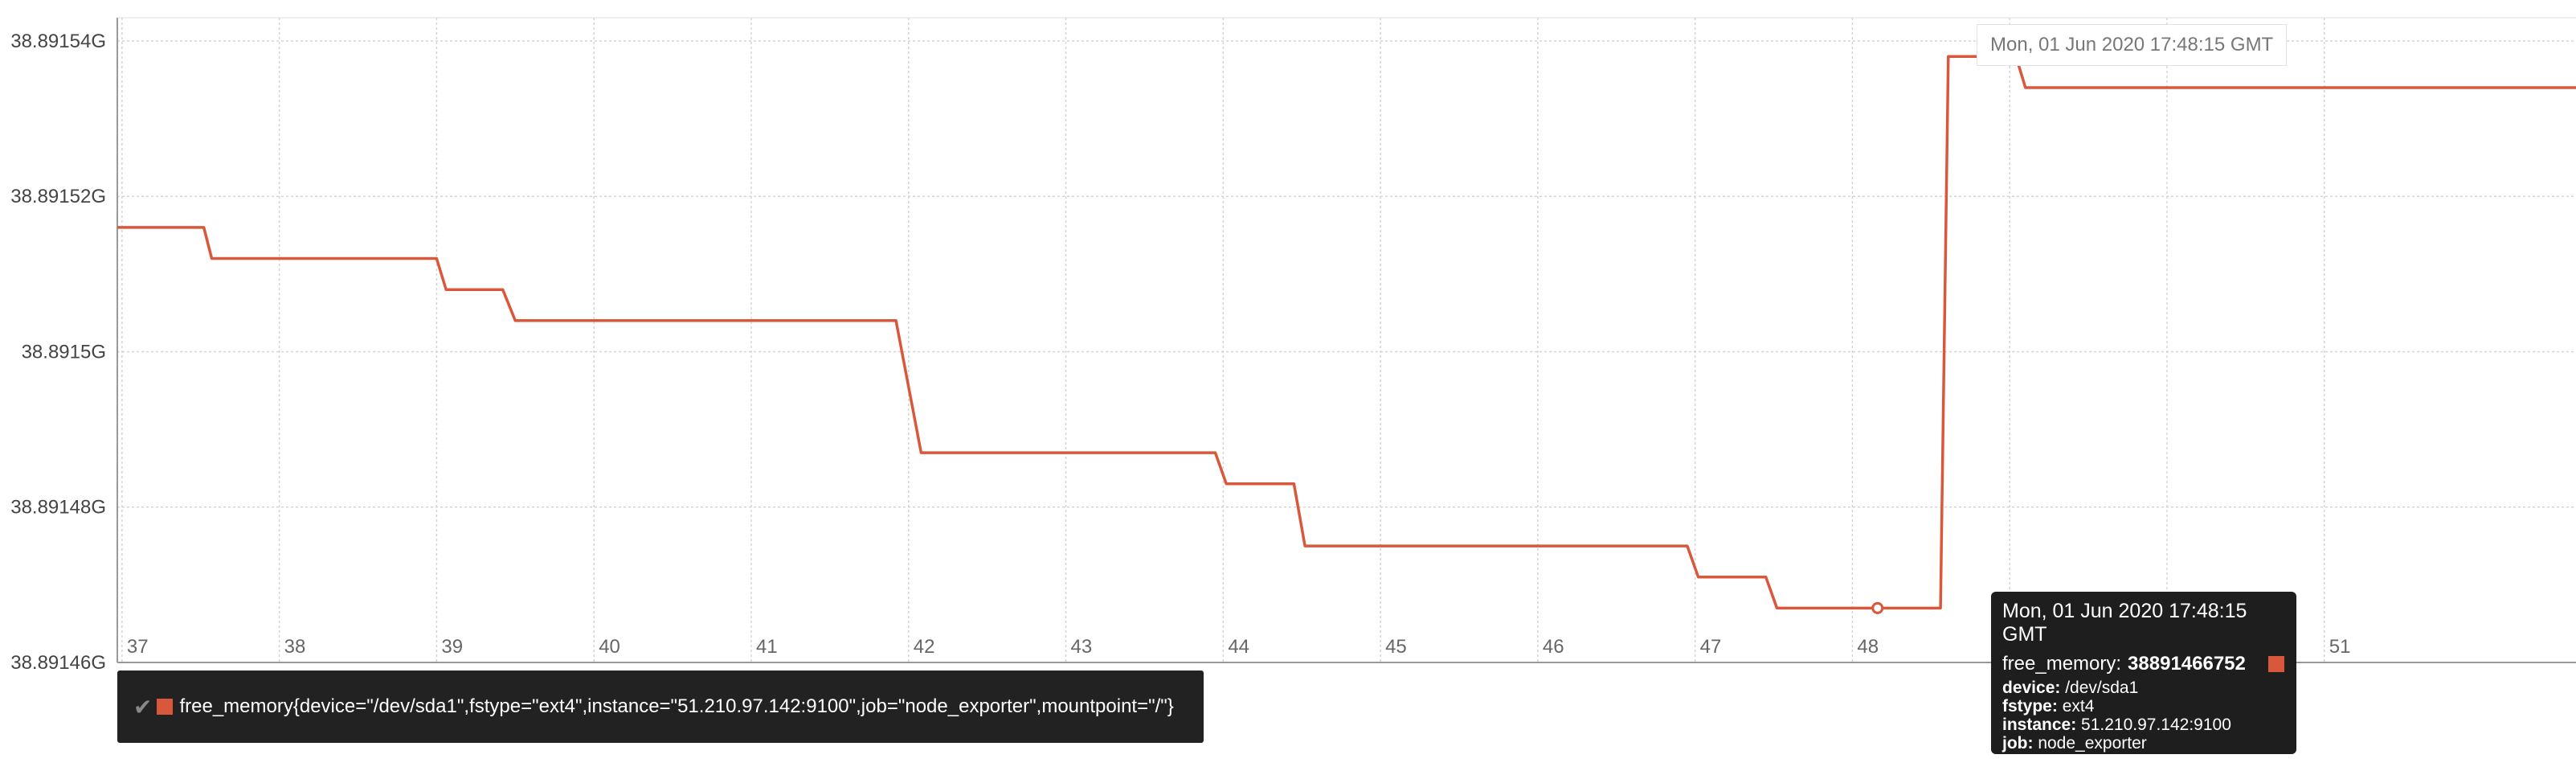 The image size is (2576, 771). Describe the element at coordinates (58, 508) in the screenshot. I see `y-tick-label: 38.89148G` at that location.